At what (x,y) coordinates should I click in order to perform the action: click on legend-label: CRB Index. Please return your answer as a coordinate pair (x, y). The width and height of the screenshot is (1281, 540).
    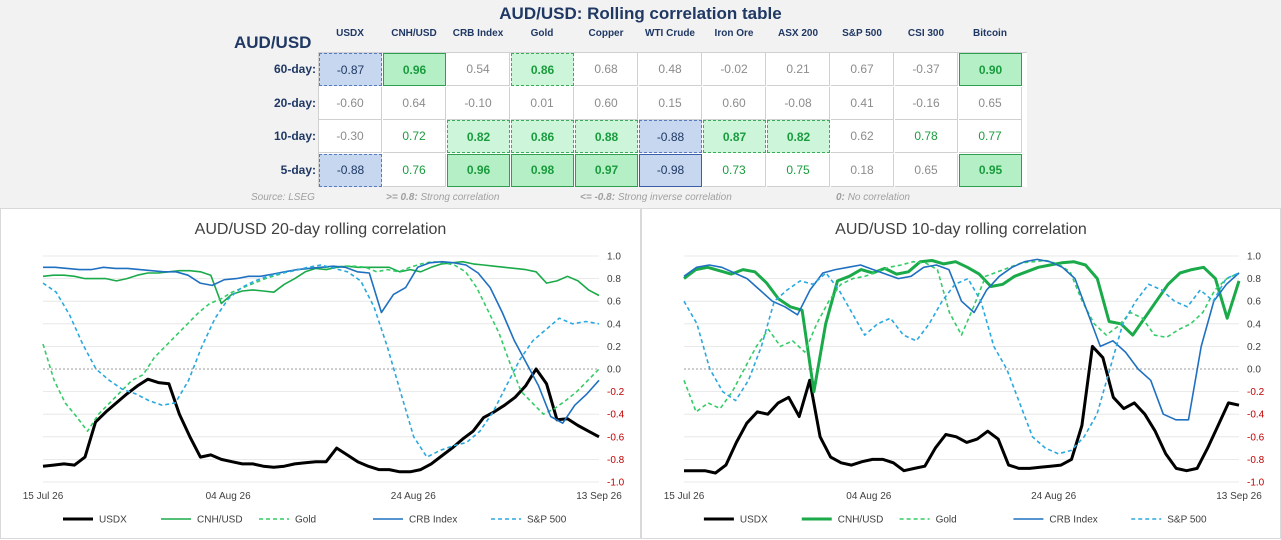
    Looking at the image, I should click on (433, 520).